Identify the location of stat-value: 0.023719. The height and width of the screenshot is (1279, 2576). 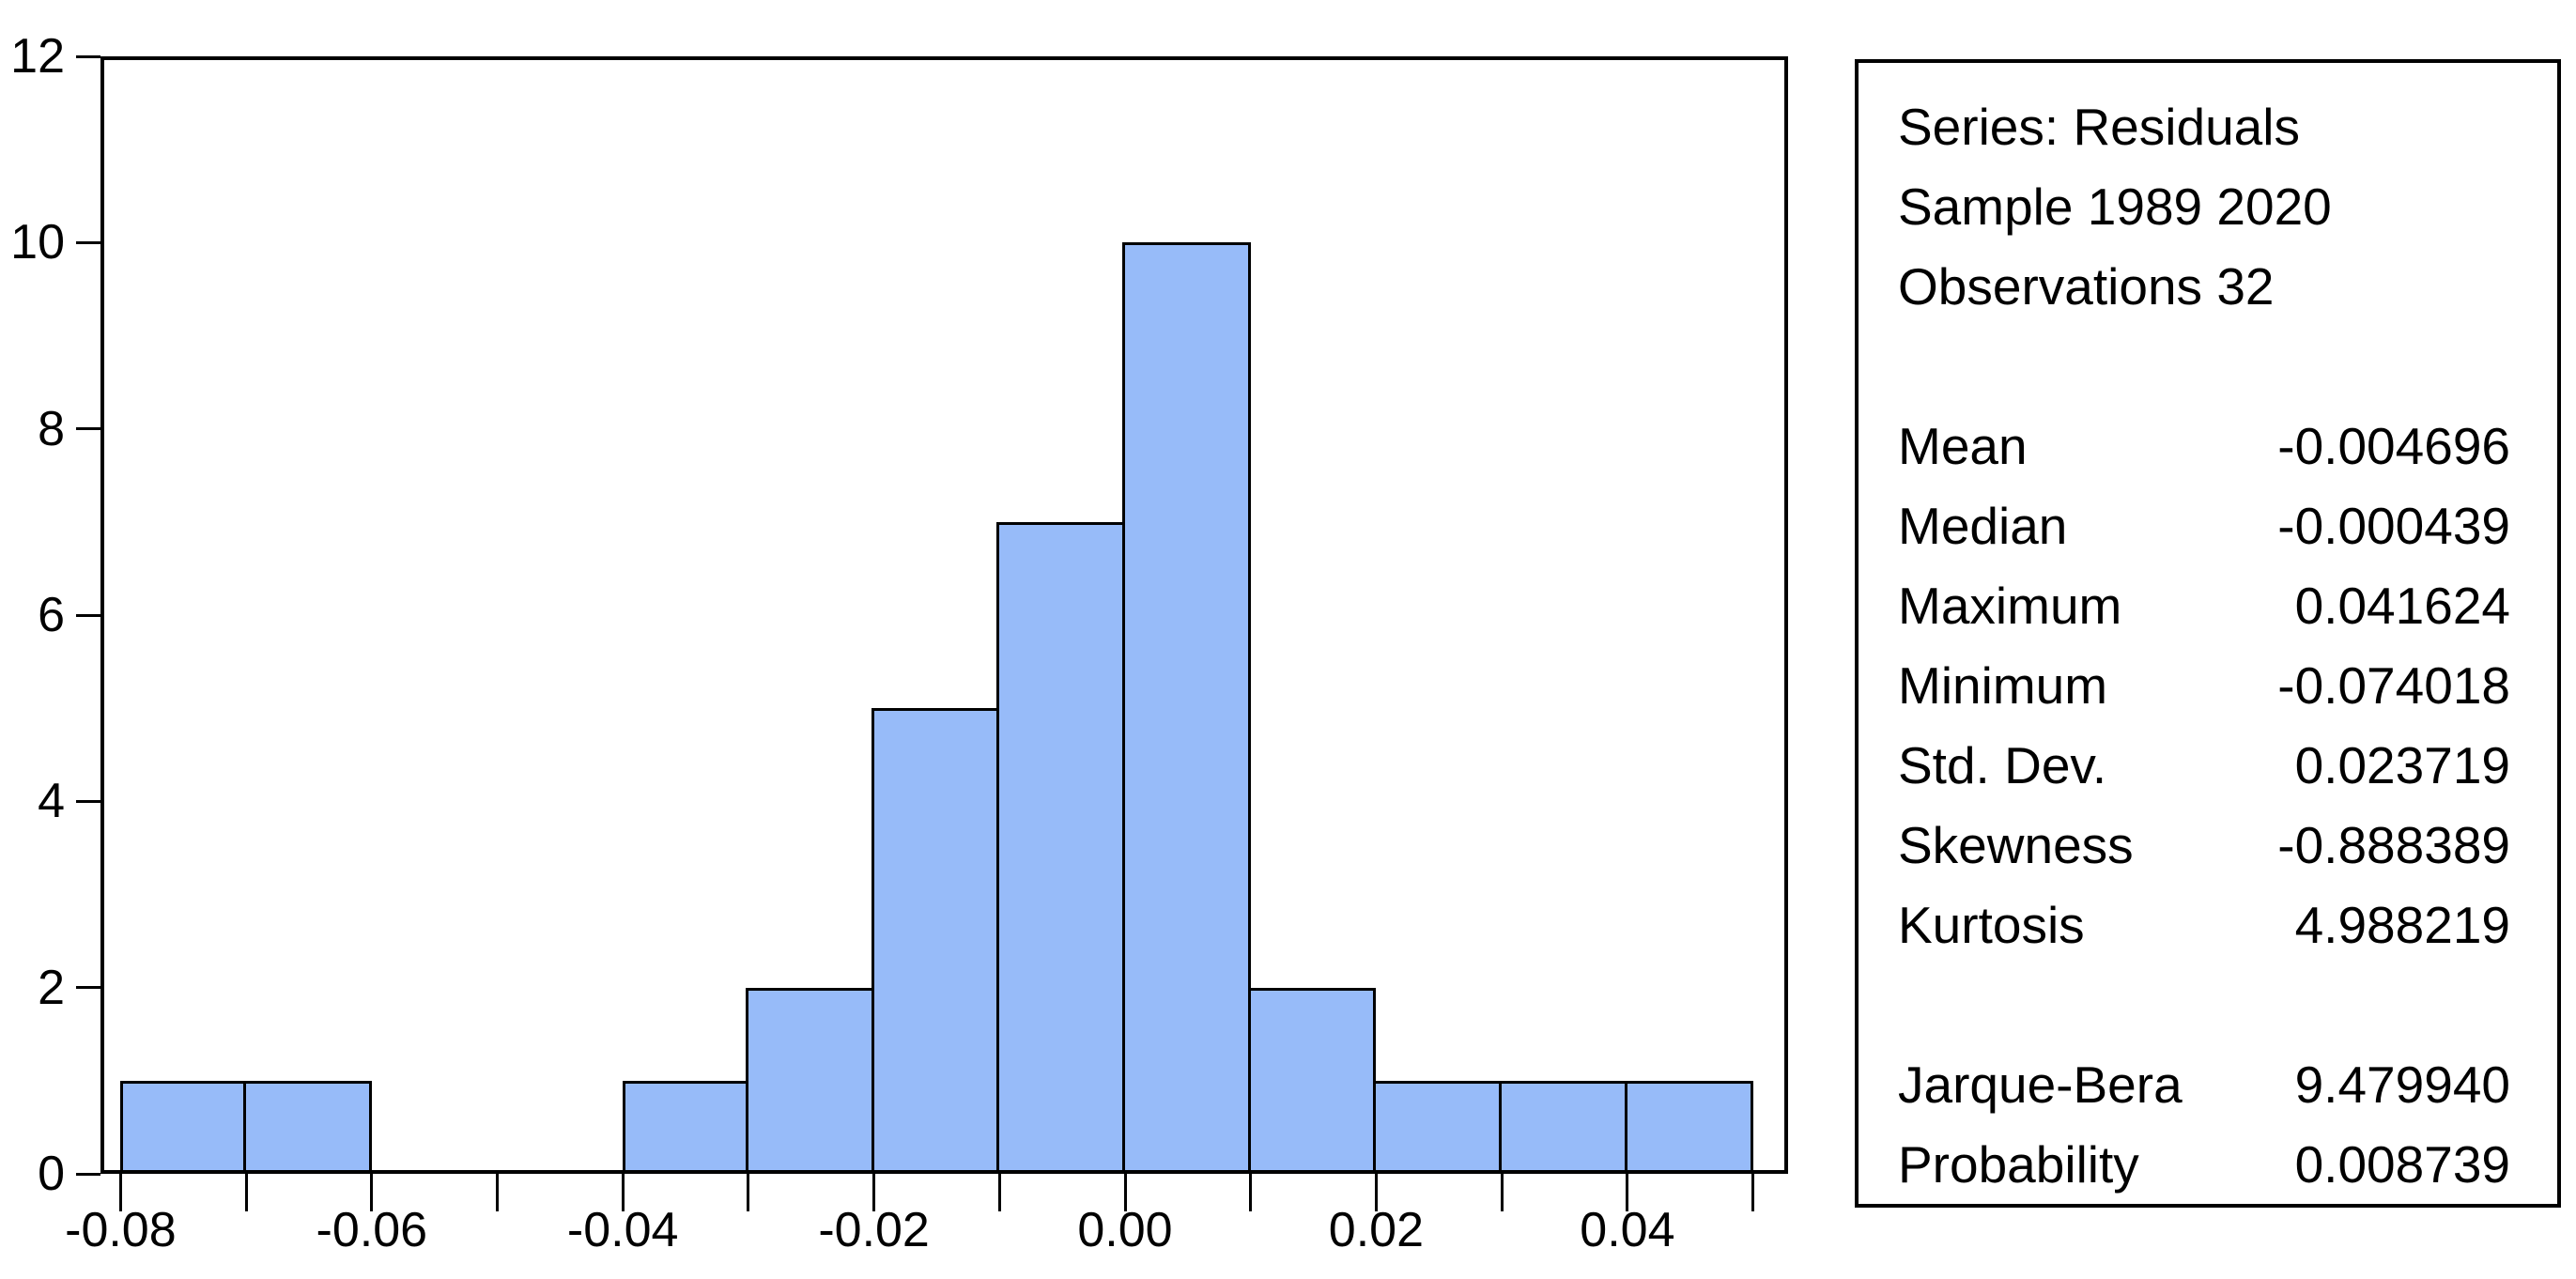
(2402, 765).